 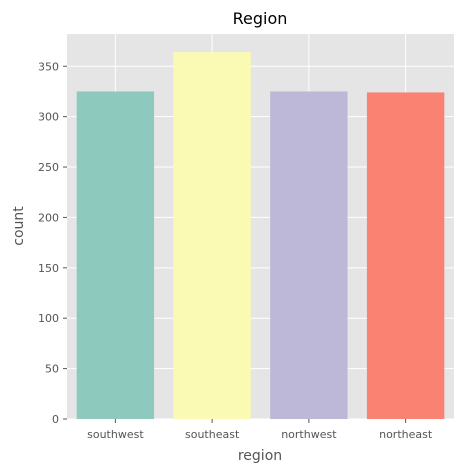 I want to click on x-tick-label: southwest, so click(x=115, y=434).